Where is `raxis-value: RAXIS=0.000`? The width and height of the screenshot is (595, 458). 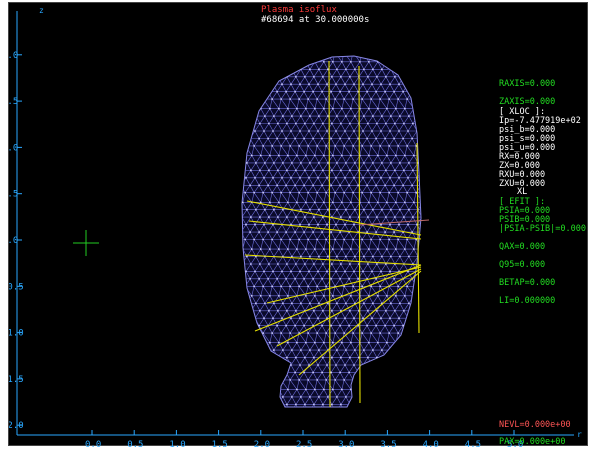
raxis-value: RAXIS=0.000 is located at coordinates (527, 84).